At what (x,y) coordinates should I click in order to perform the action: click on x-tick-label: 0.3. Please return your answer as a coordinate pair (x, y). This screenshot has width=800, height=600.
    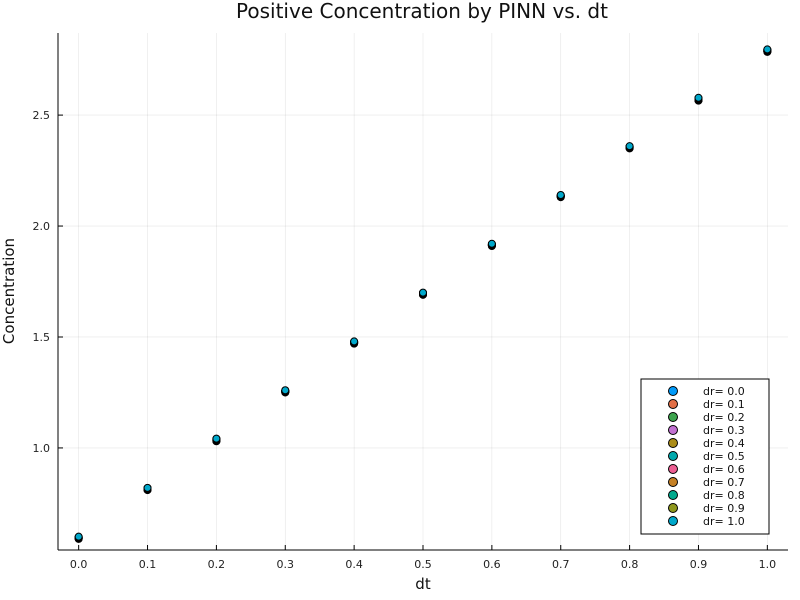
    Looking at the image, I should click on (286, 564).